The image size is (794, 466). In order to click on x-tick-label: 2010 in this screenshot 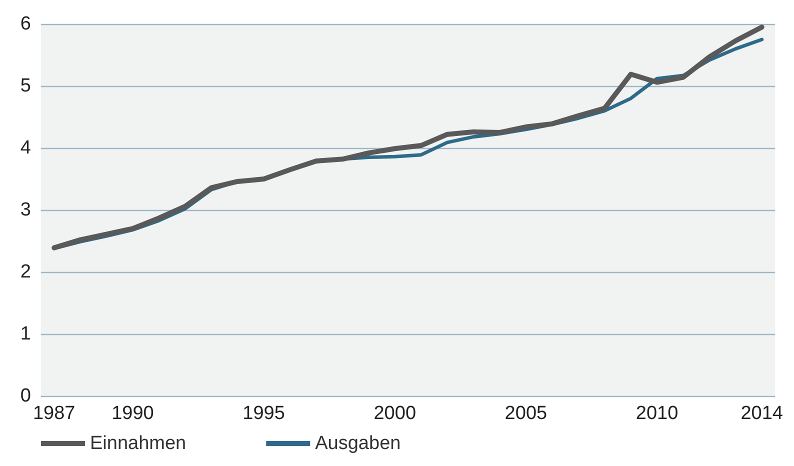, I will do `click(657, 413)`.